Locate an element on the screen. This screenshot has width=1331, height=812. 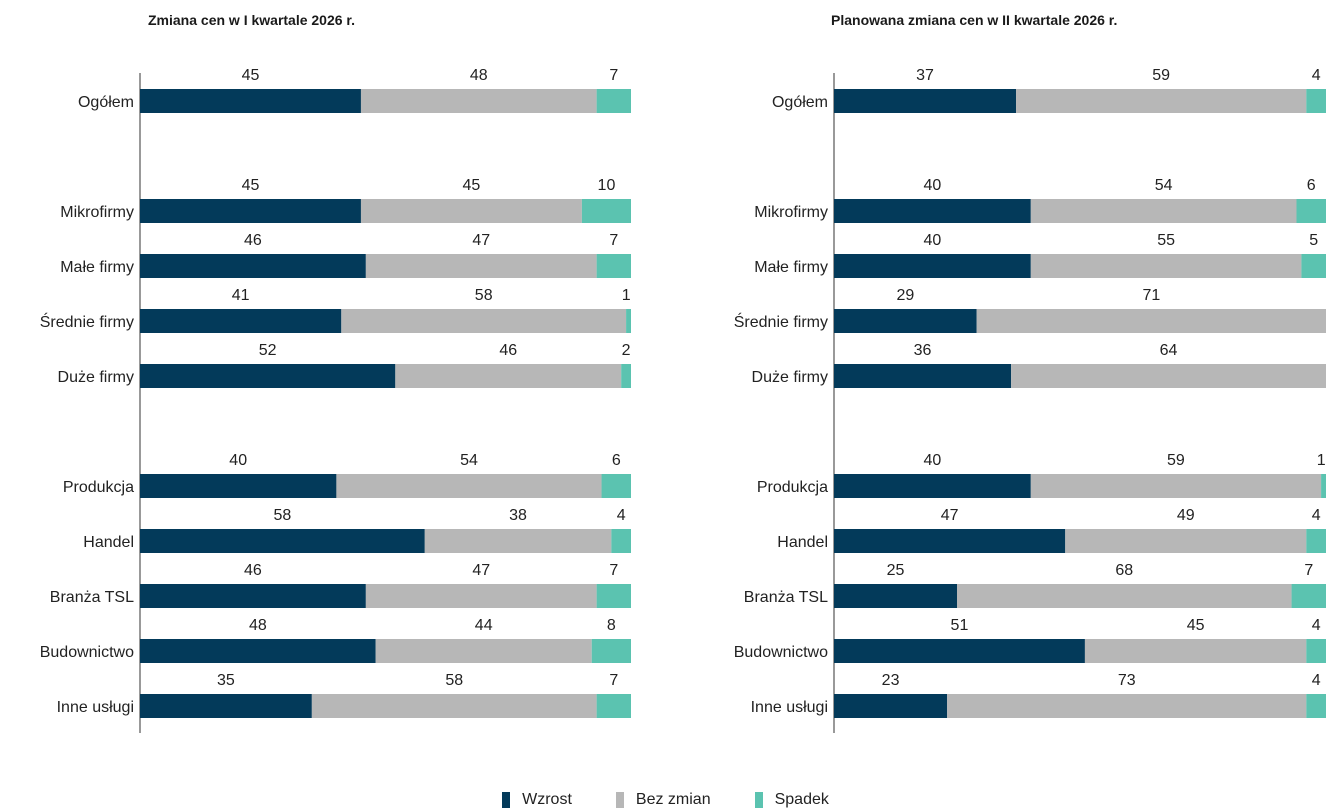
data-label-spadek-right: 7 is located at coordinates (1308, 570).